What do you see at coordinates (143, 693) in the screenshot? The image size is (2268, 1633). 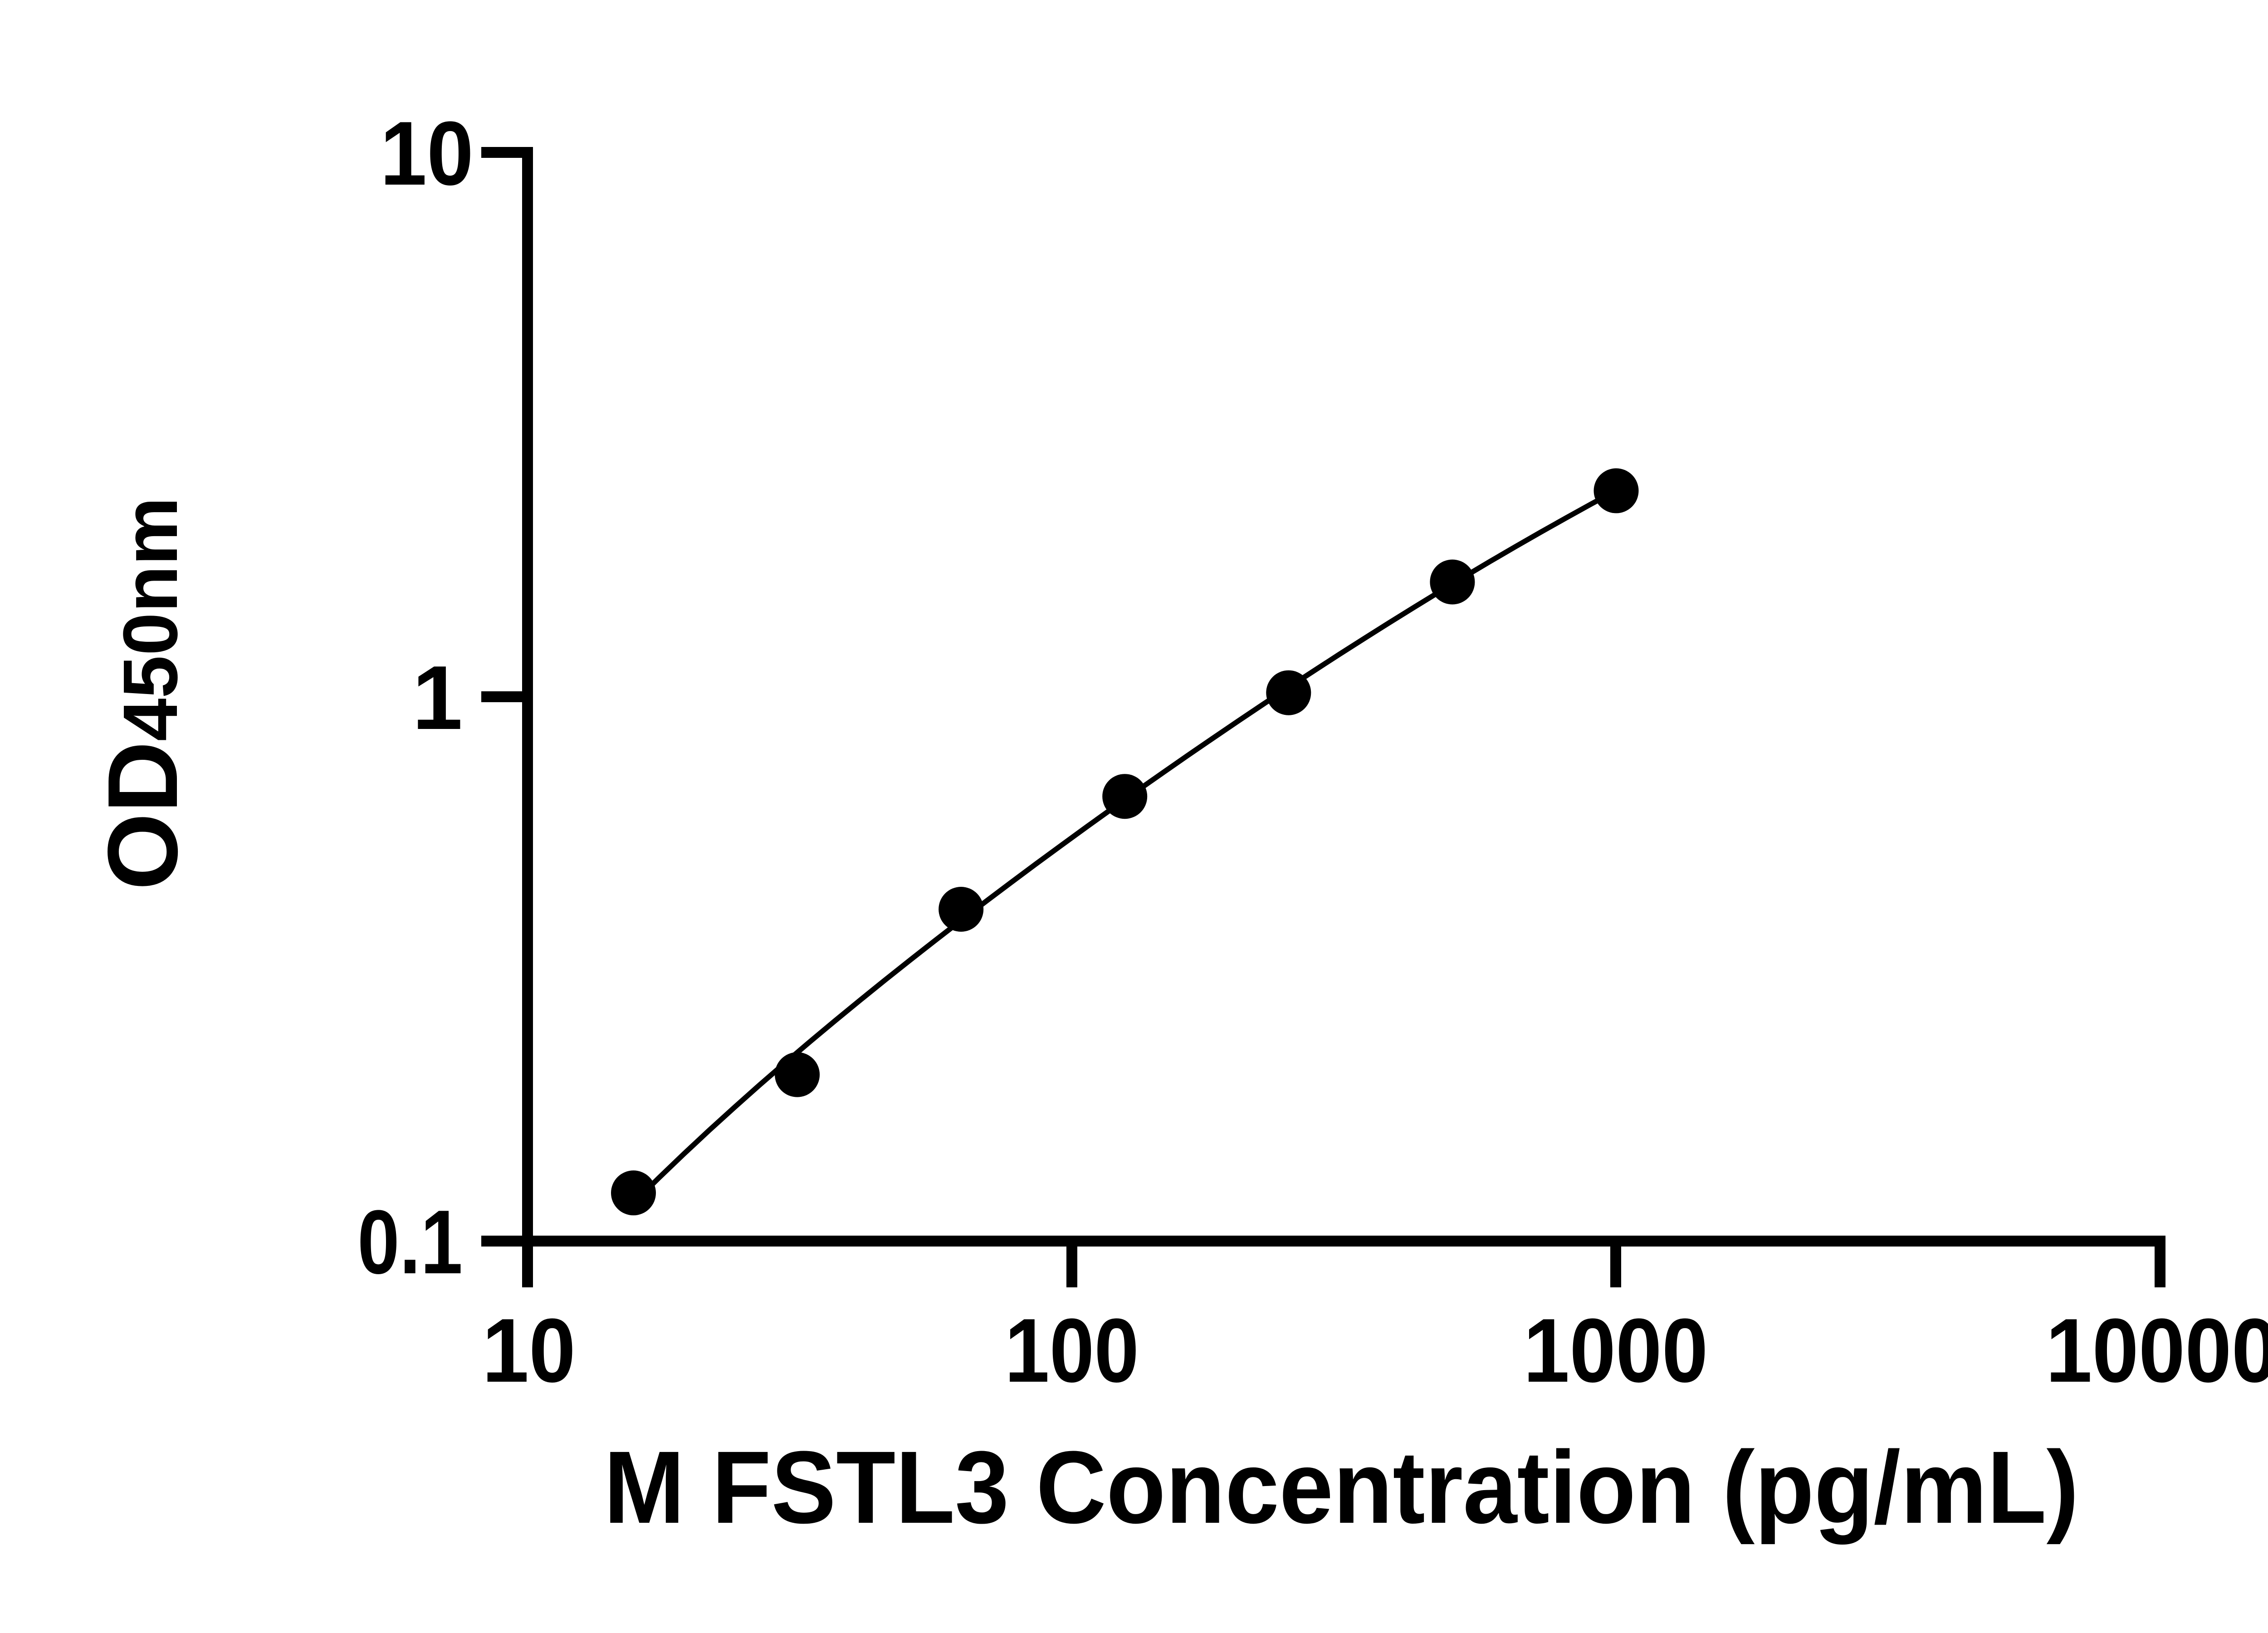 I see `svg-text: OD450nm` at bounding box center [143, 693].